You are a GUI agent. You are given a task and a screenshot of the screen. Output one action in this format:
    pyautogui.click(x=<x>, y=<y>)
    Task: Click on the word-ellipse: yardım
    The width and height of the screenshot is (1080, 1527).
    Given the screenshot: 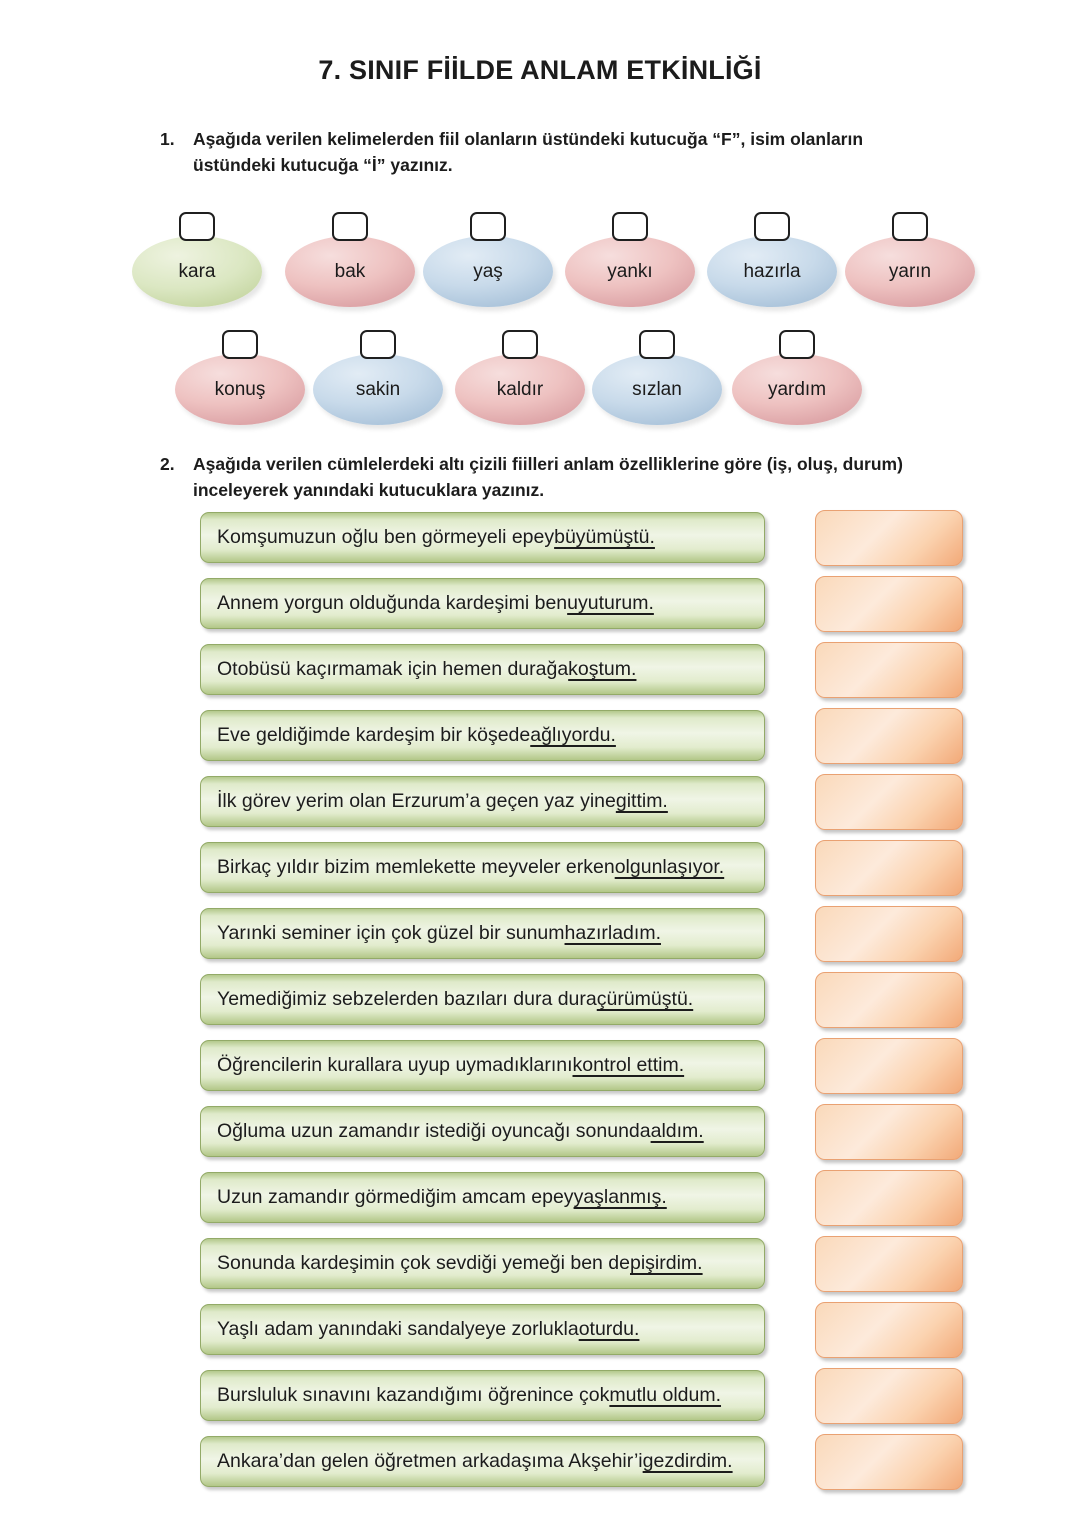 What is the action you would take?
    pyautogui.click(x=797, y=389)
    